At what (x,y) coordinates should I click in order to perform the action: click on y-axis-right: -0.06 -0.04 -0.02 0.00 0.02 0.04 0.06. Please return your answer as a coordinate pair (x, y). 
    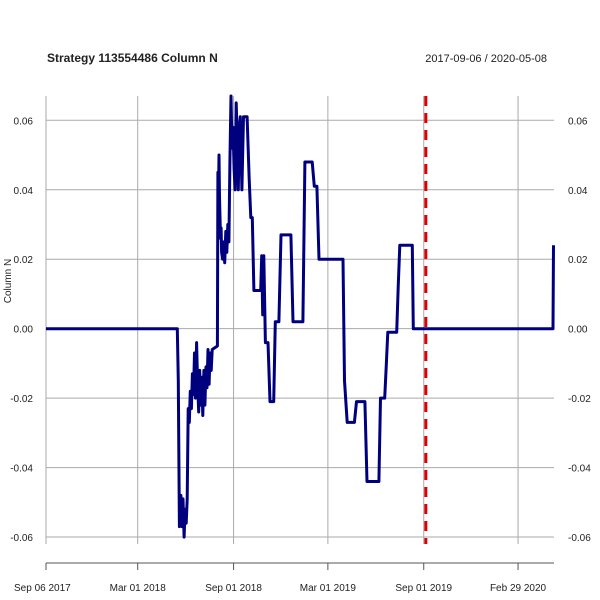
    Looking at the image, I should click on (579, 330).